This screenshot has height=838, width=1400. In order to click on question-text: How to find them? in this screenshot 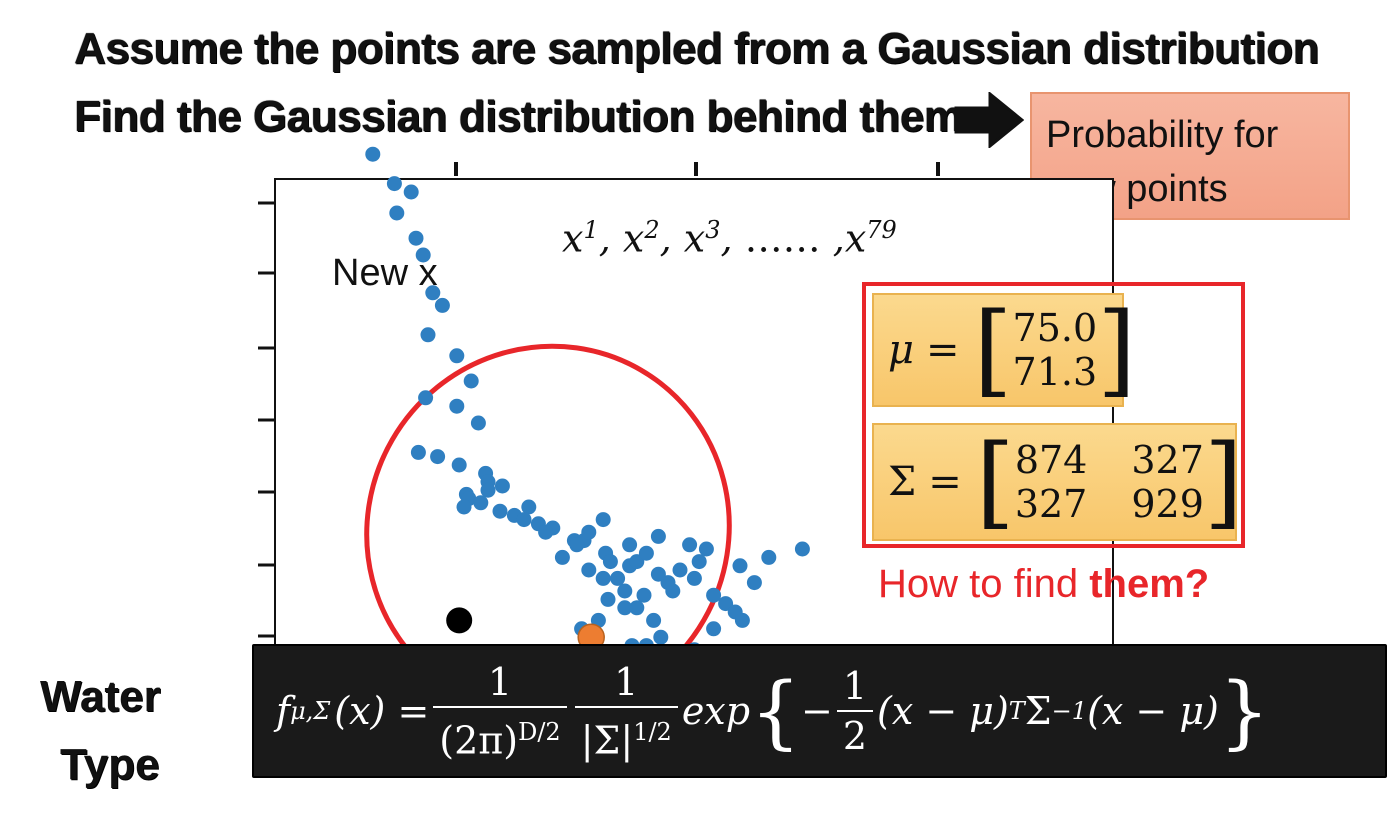, I will do `click(1043, 584)`.